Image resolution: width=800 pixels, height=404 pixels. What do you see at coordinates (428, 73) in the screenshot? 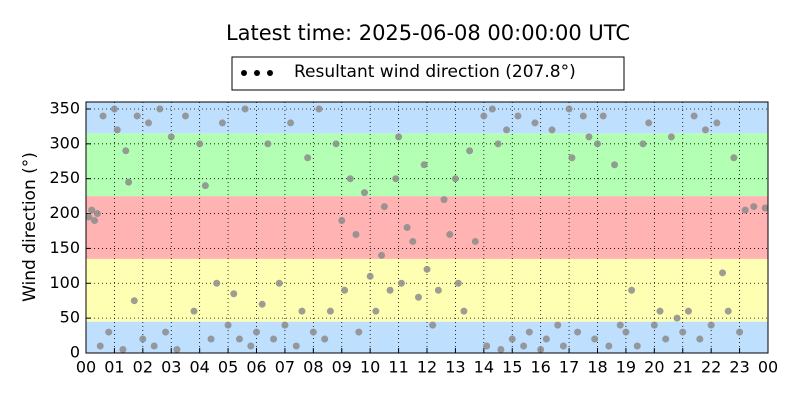
I see `legend-box` at bounding box center [428, 73].